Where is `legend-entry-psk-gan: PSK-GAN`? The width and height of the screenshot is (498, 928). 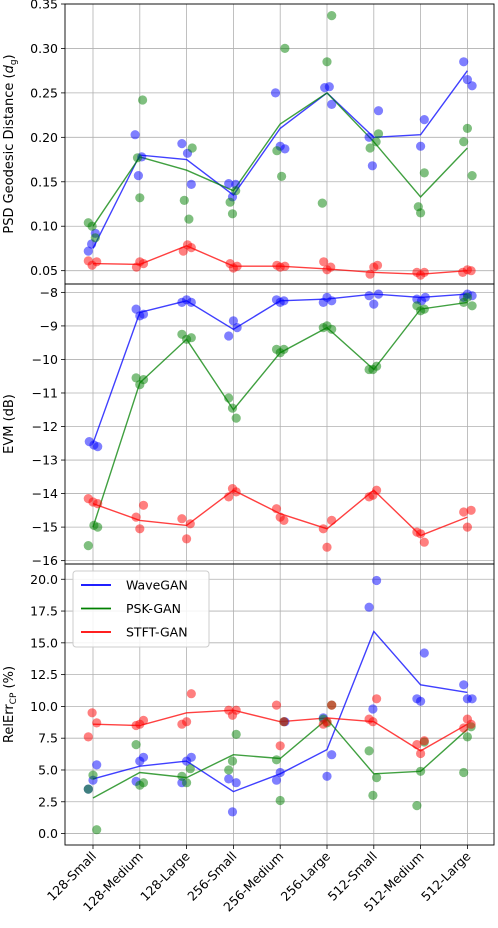
legend-entry-psk-gan: PSK-GAN is located at coordinates (153, 608).